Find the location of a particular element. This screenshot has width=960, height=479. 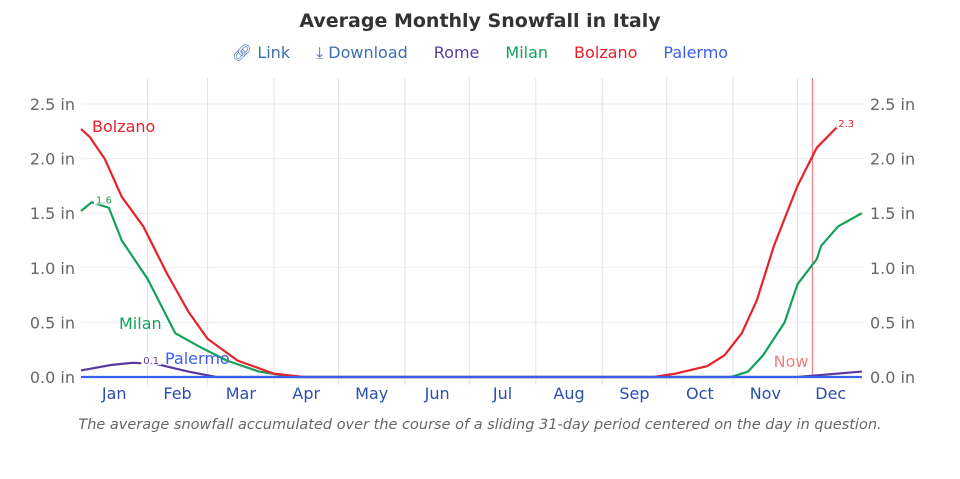

x-tick-label: Jul is located at coordinates (502, 393).